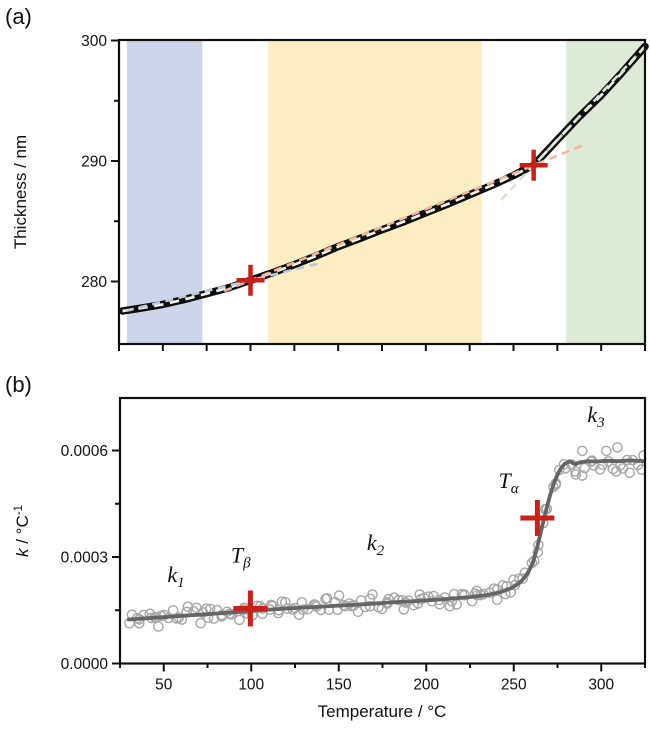 The height and width of the screenshot is (732, 650). I want to click on panel-a-letter: (a), so click(18, 16).